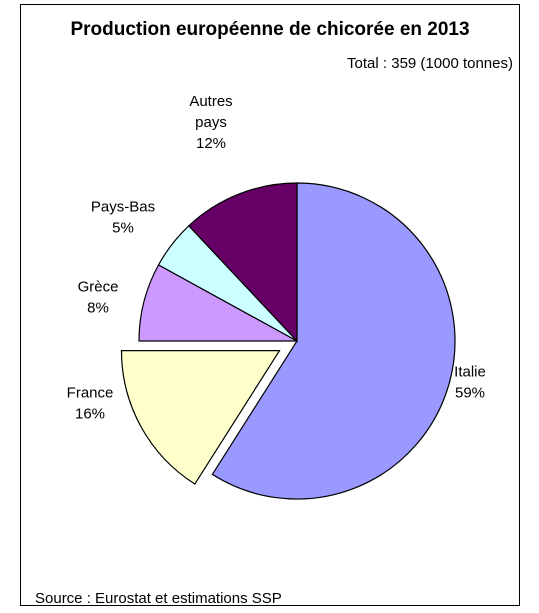 Image resolution: width=539 pixels, height=613 pixels. I want to click on slice-label-grèce: Grèce 8%, so click(98, 298).